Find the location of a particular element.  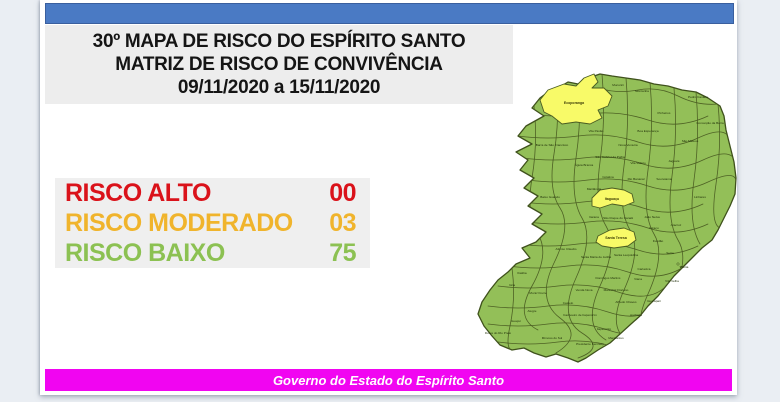

map-label: Barra de São Francisco is located at coordinates (552, 145).